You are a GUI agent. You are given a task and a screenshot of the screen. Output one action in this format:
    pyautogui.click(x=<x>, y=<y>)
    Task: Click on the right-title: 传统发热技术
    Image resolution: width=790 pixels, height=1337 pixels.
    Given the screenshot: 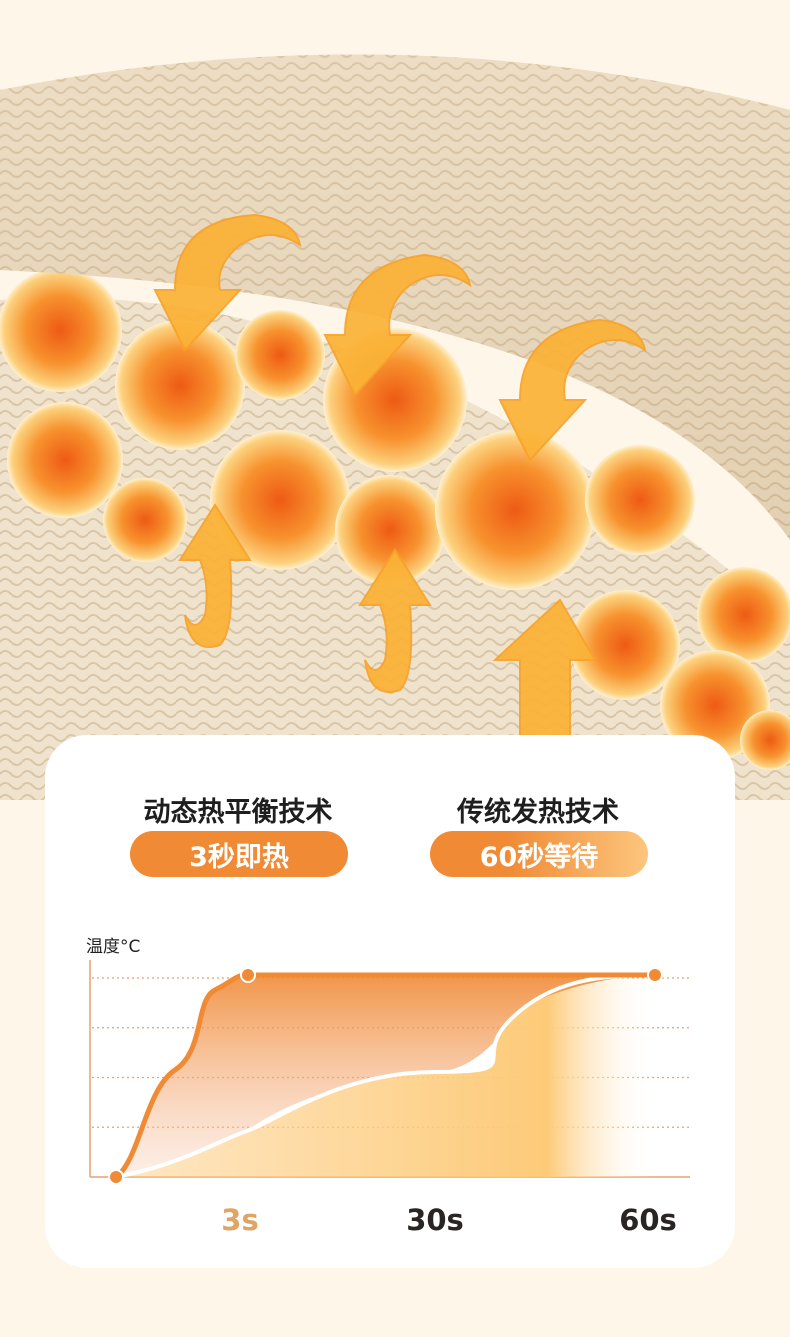 What is the action you would take?
    pyautogui.click(x=538, y=812)
    